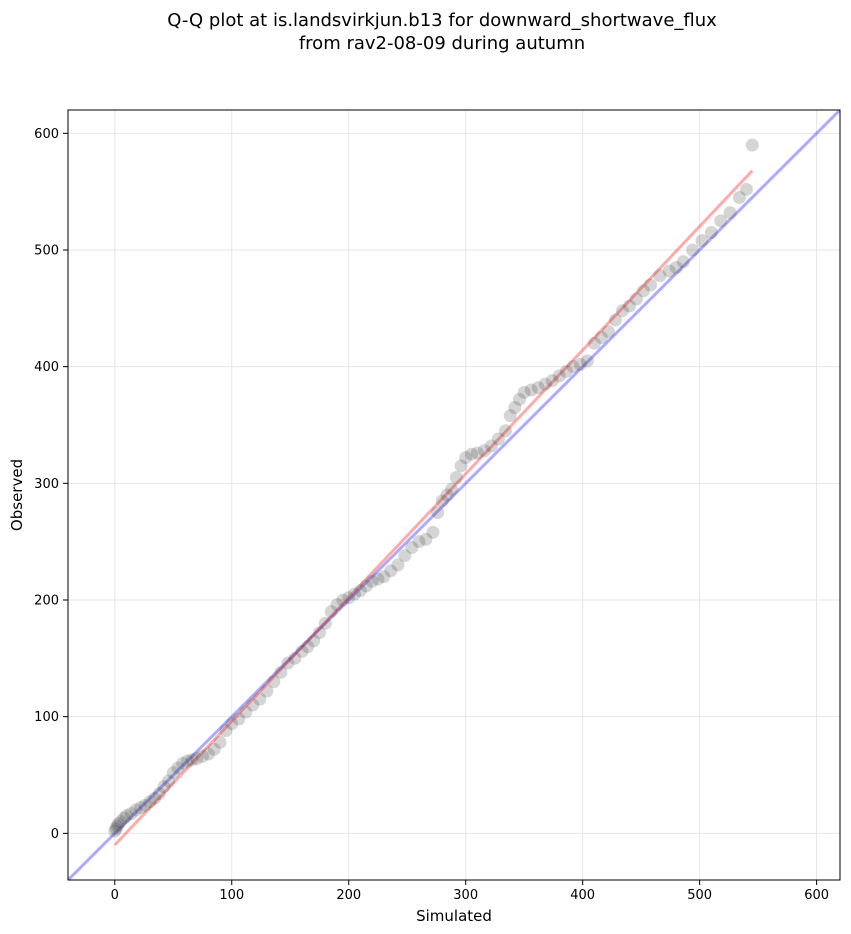  What do you see at coordinates (46, 484) in the screenshot?
I see `y-tick-label: 300` at bounding box center [46, 484].